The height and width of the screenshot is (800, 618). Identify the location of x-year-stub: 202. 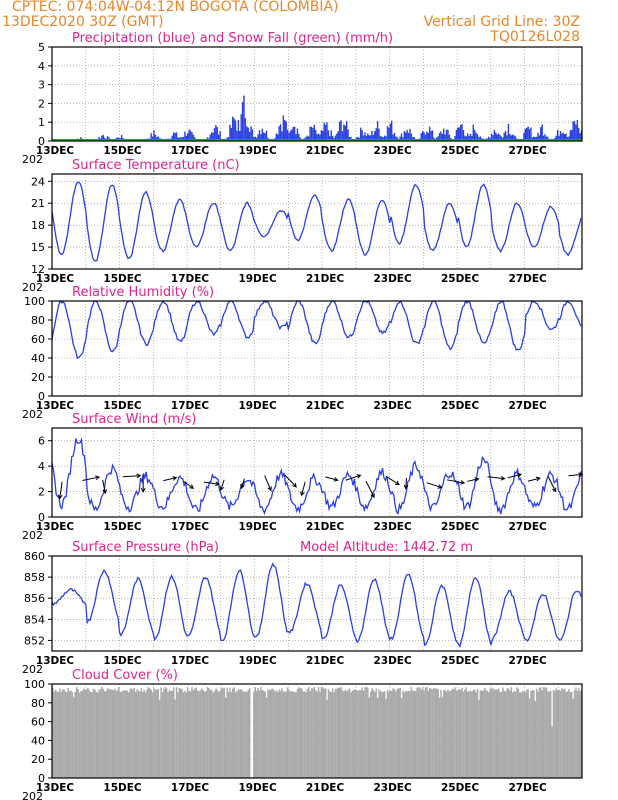
(32, 287).